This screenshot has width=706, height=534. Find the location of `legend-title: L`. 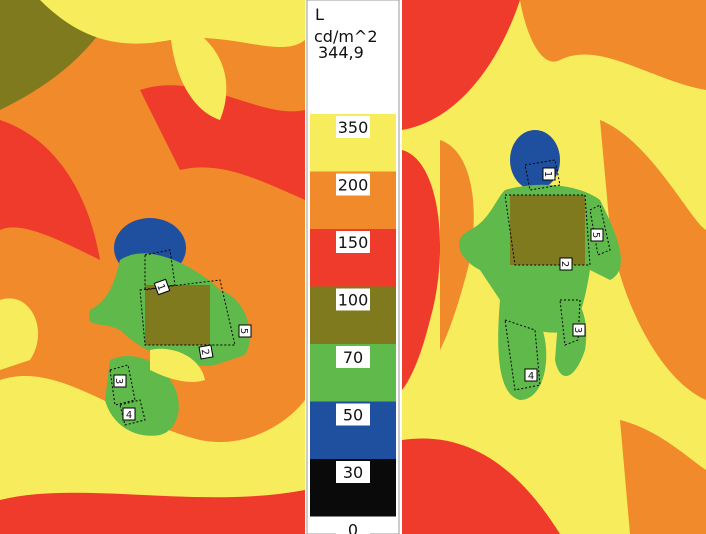

legend-title: L is located at coordinates (319, 14).